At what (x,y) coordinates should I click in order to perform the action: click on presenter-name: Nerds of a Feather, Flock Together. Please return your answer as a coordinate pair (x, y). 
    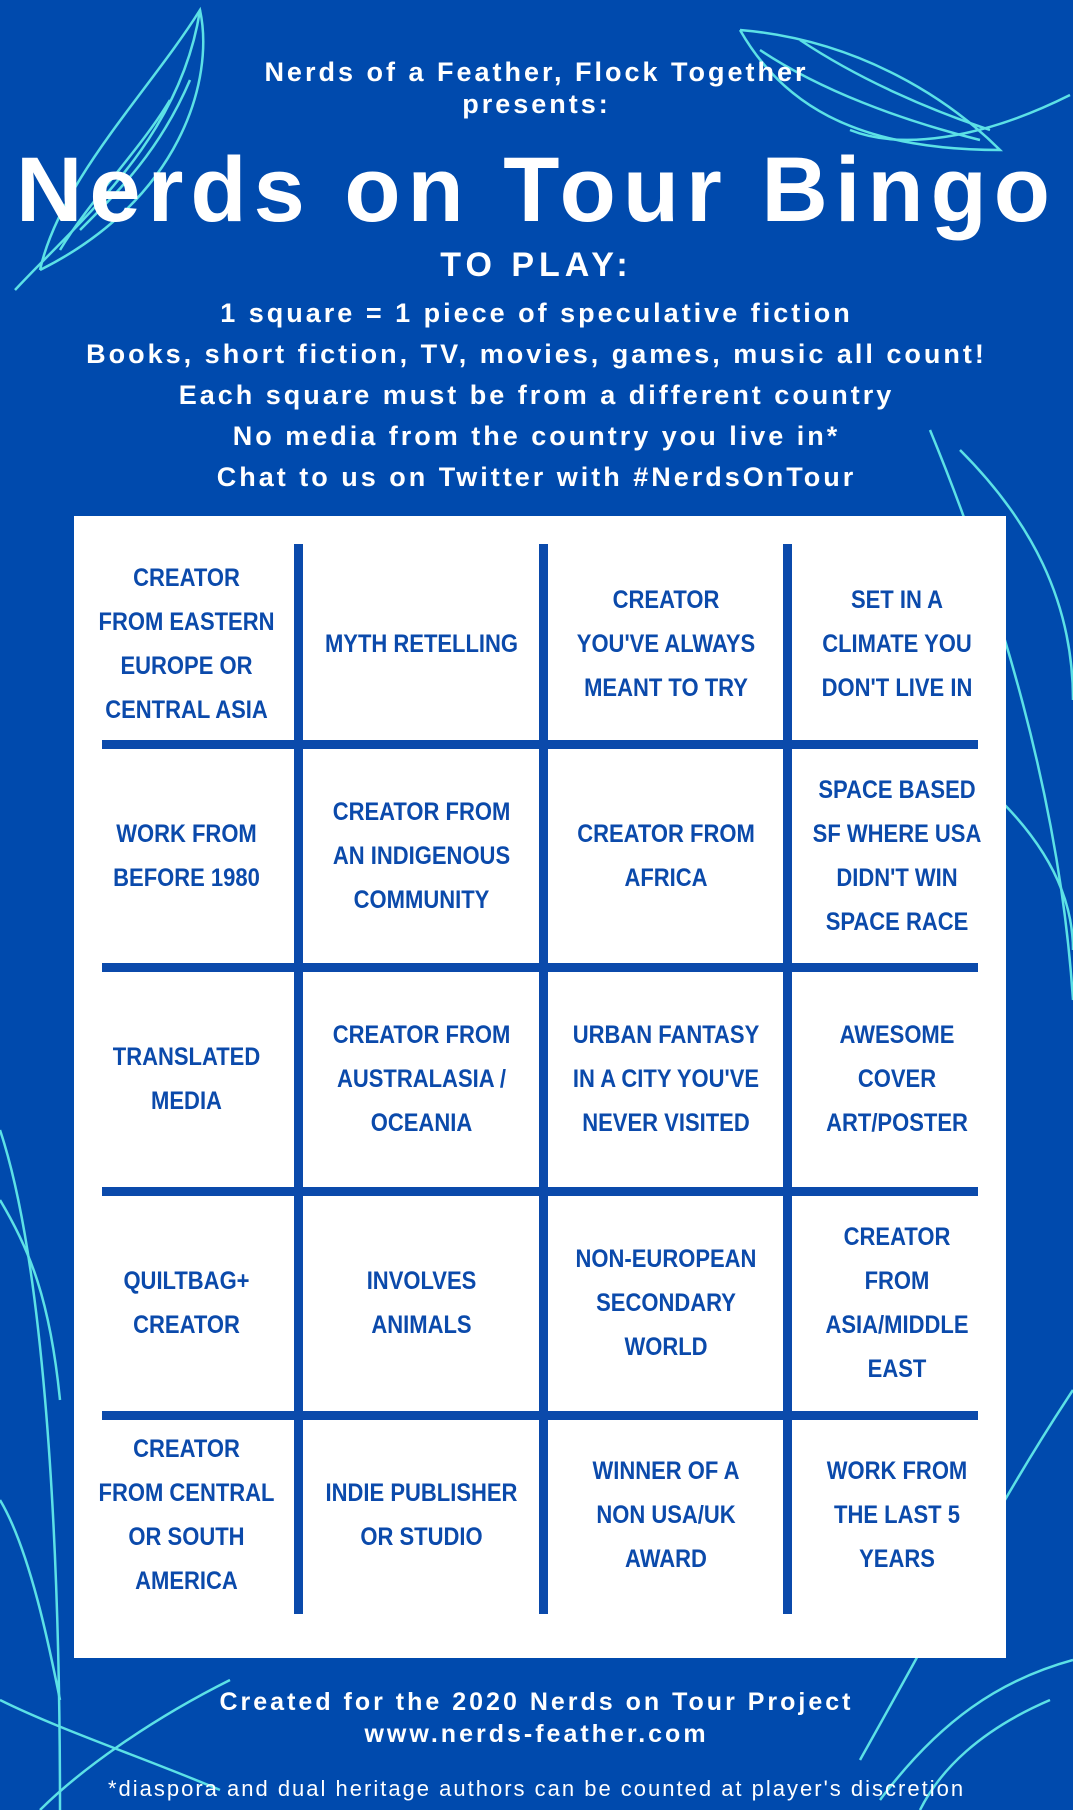
    Looking at the image, I should click on (536, 72).